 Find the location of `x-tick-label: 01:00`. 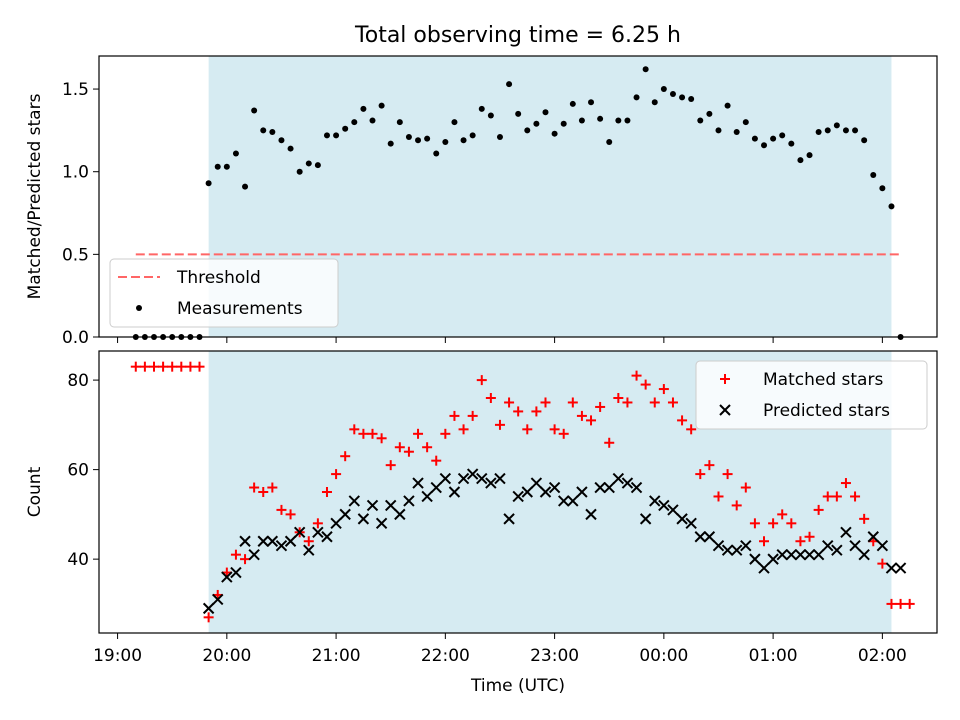

x-tick-label: 01:00 is located at coordinates (773, 656).